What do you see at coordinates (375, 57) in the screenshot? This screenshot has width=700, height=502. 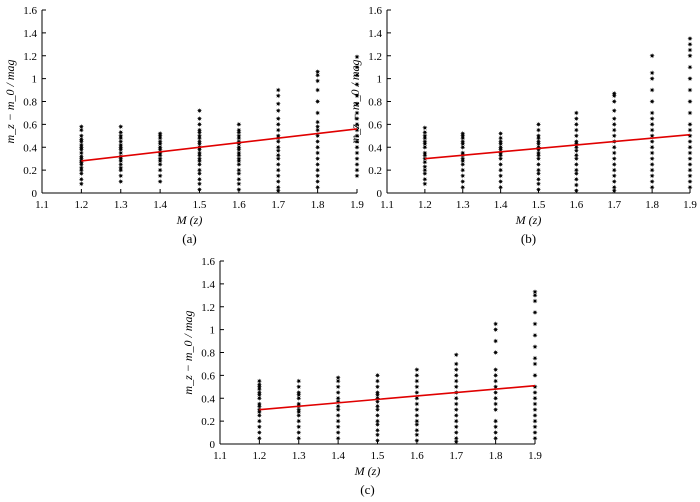 I see `y-tick-label: 1.2` at bounding box center [375, 57].